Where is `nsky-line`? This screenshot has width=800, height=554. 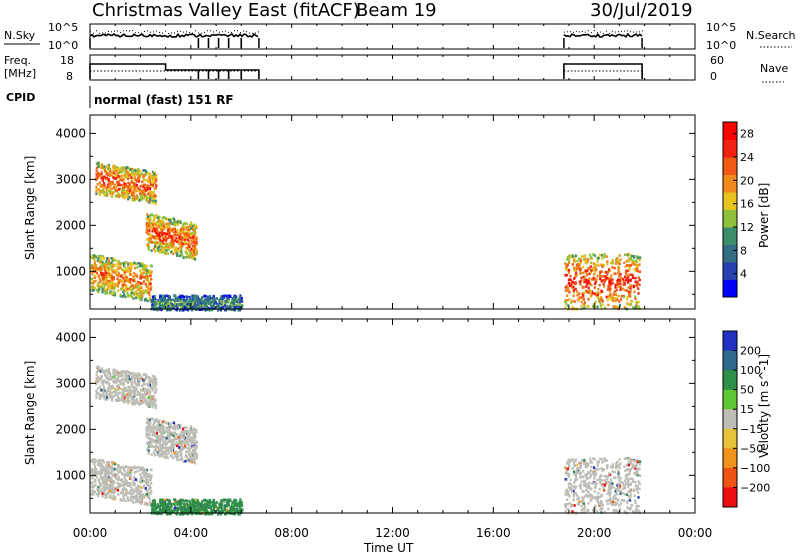 nsky-line is located at coordinates (174, 35).